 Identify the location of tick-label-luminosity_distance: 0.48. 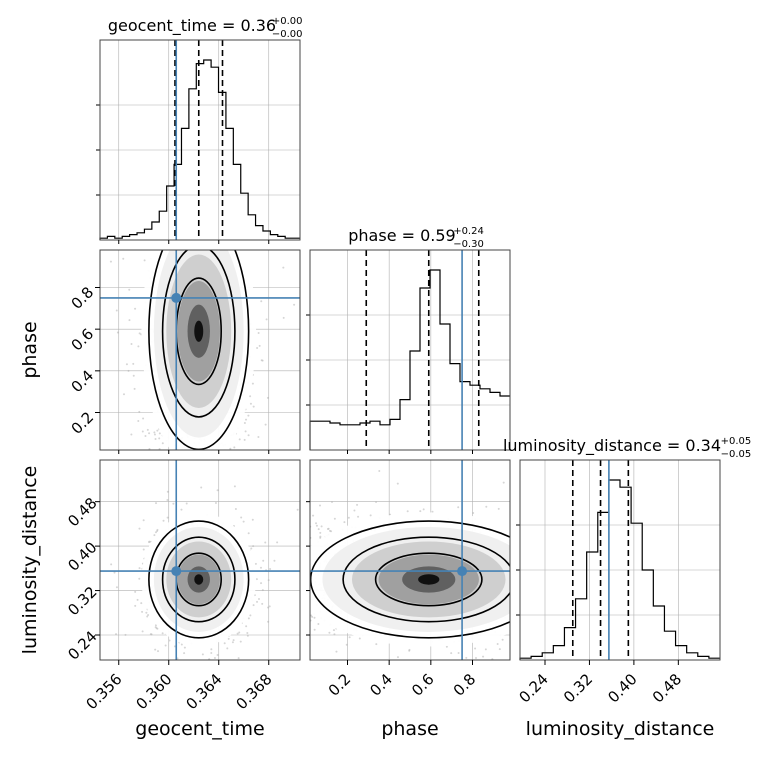
(667, 688).